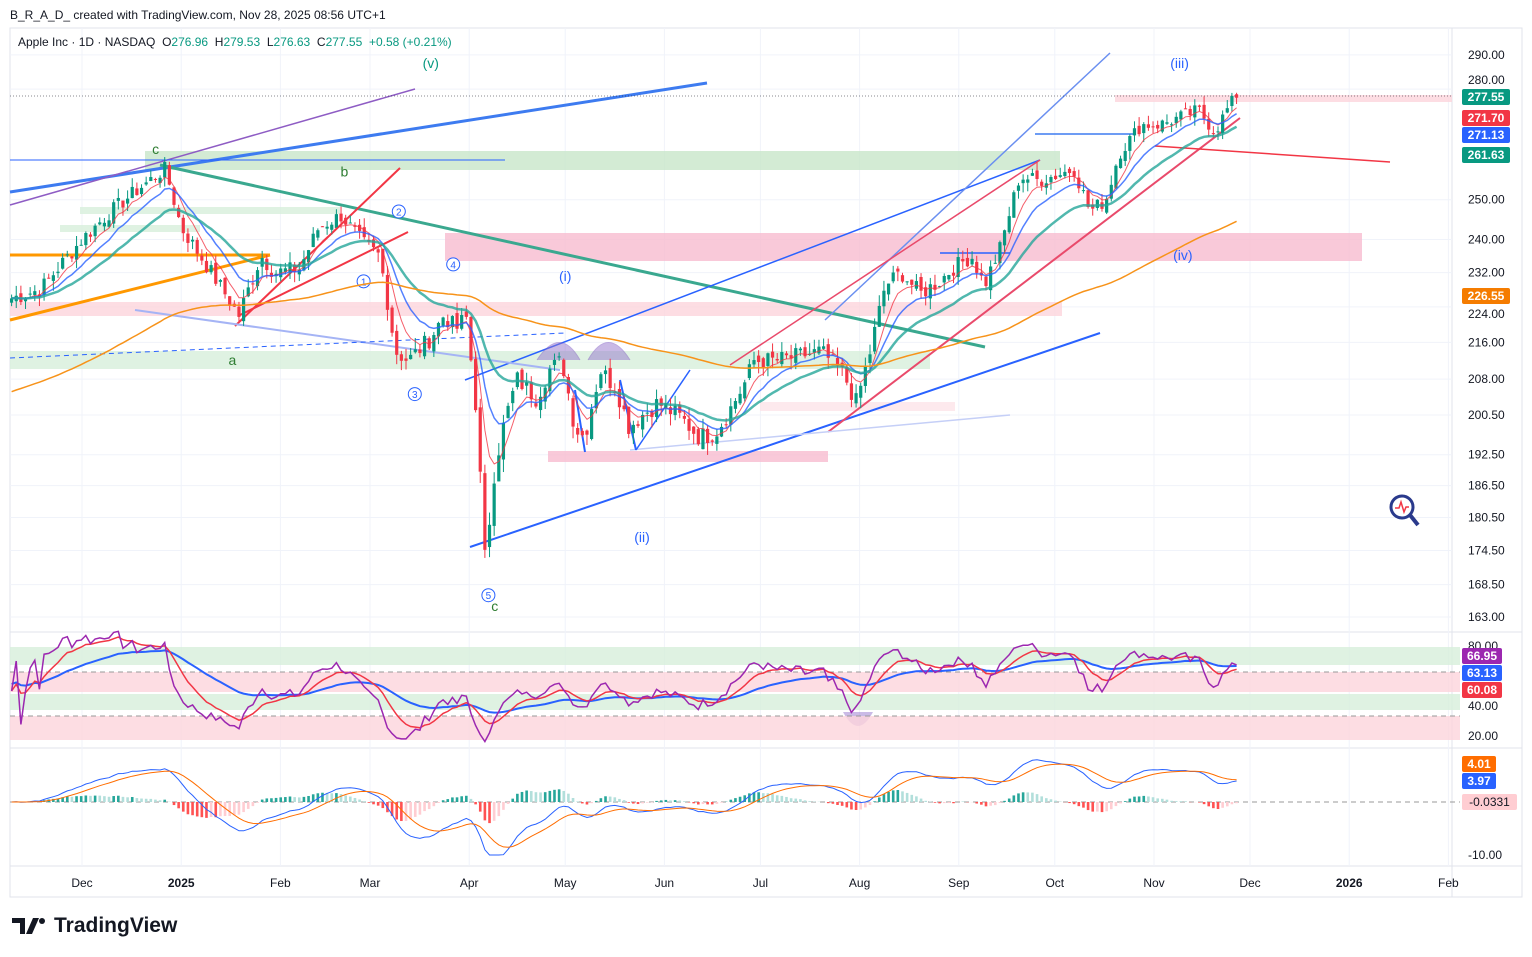 The image size is (1532, 957). Describe the element at coordinates (130, 228) in the screenshot. I see `zone-rect` at that location.